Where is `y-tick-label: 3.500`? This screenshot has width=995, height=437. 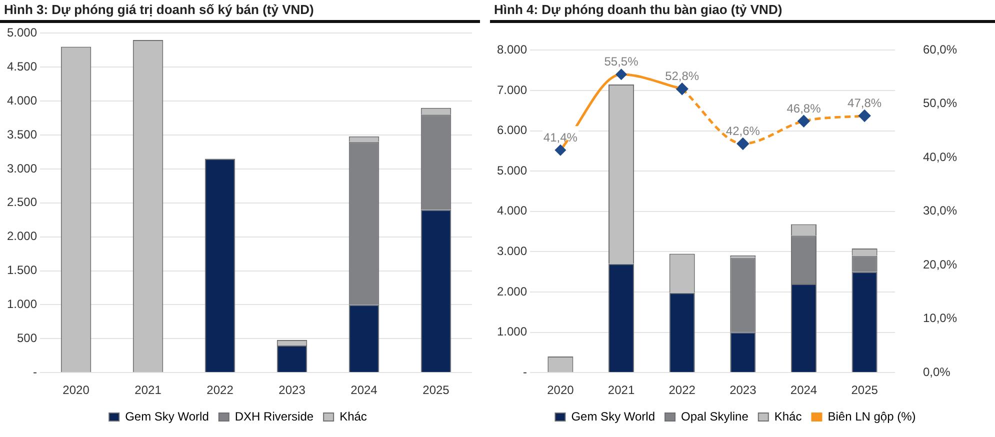
y-tick-label: 3.500 is located at coordinates (22, 134).